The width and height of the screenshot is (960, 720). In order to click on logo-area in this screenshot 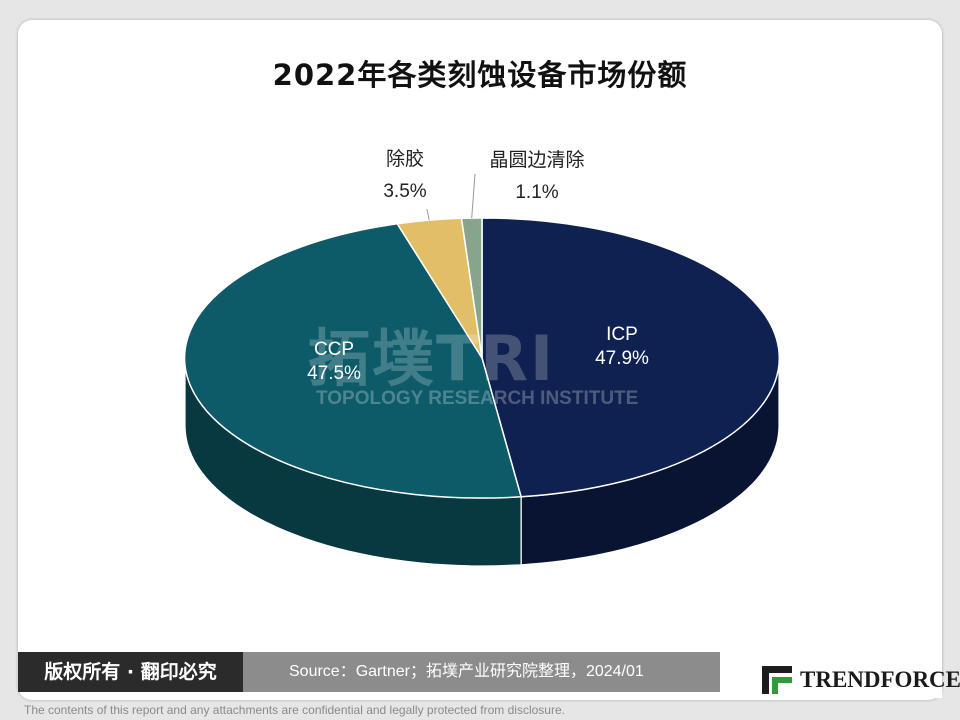, I will do `click(831, 667)`.